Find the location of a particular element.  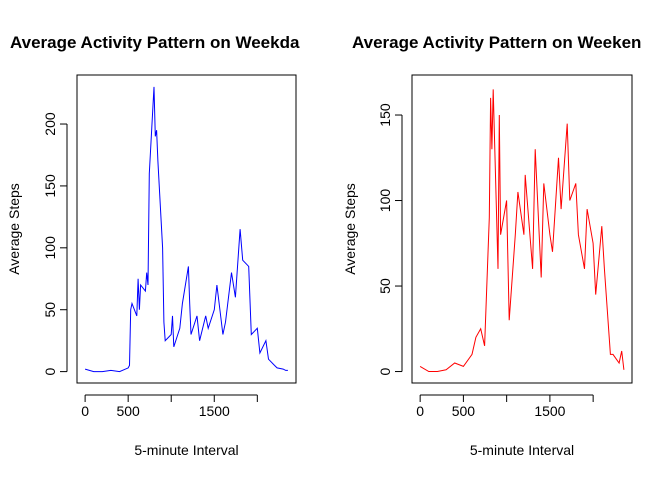

chart-title: Average Activity Pattern on Weekda is located at coordinates (155, 42).